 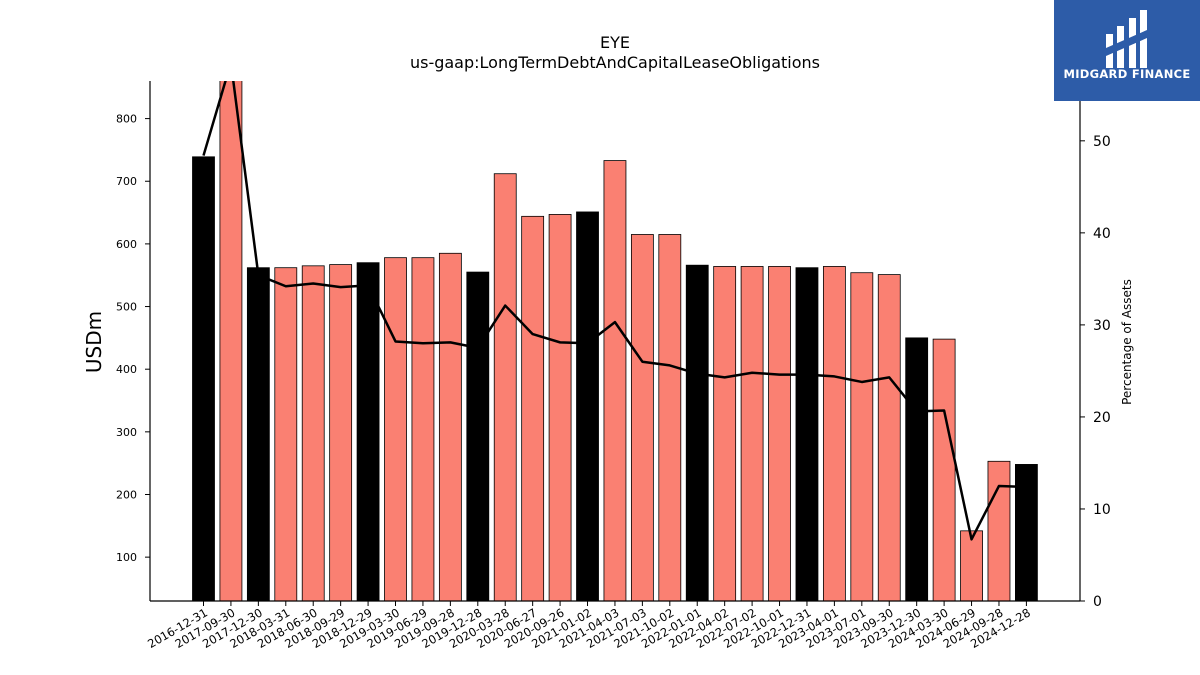 What do you see at coordinates (1127, 342) in the screenshot?
I see `y-axis-title-right: Percentage of Assets` at bounding box center [1127, 342].